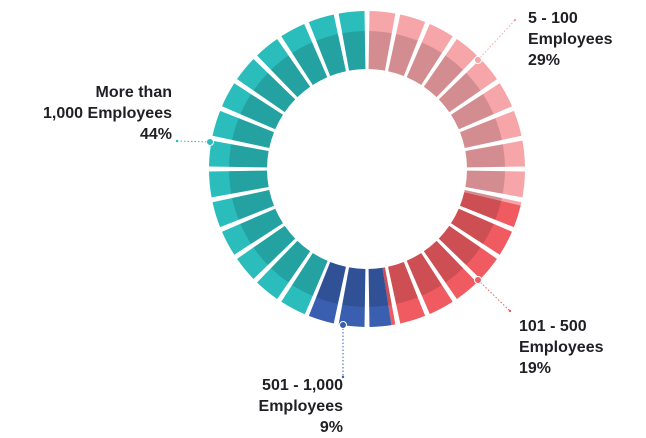 This screenshot has height=438, width=646. What do you see at coordinates (459, 245) in the screenshot?
I see `donut-segment-11-slice-1-shade` at bounding box center [459, 245].